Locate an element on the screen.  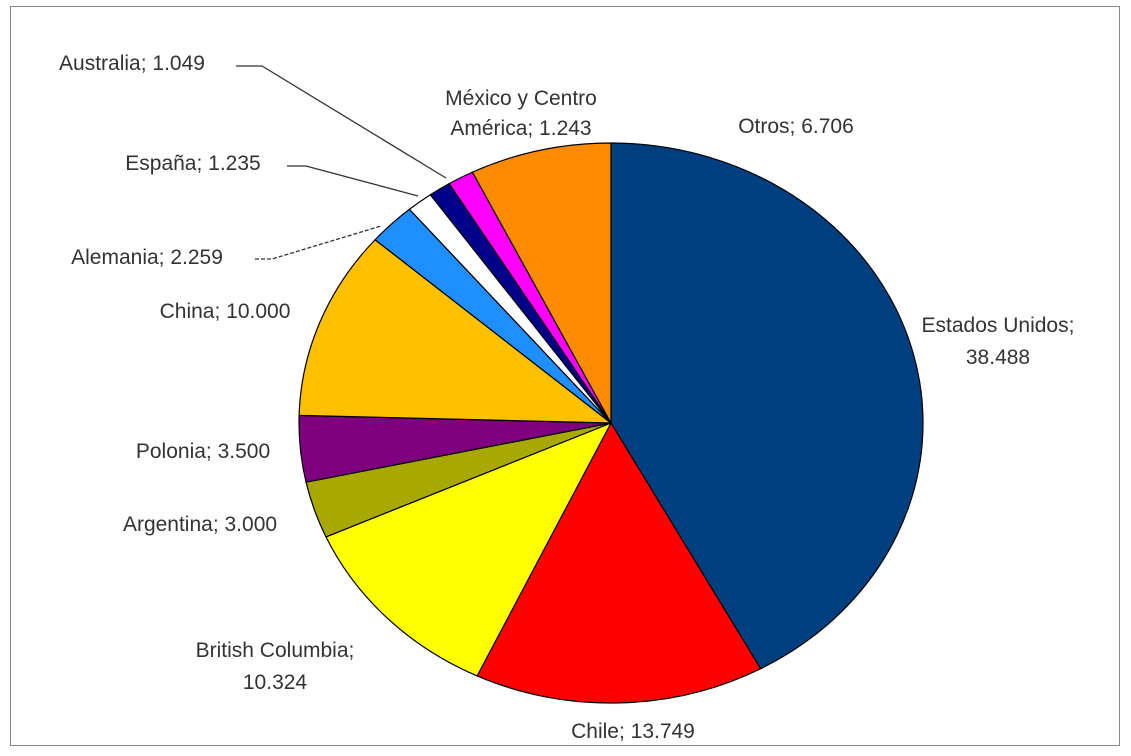
slice-label-argentina: Argentina; 3.000 is located at coordinates (200, 524).